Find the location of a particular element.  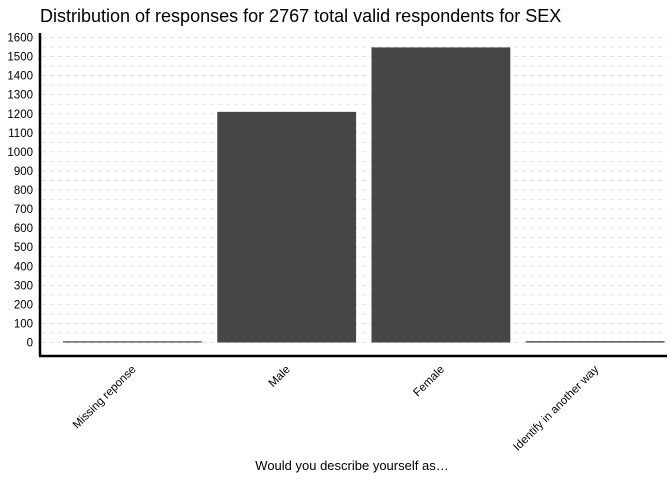

bar-male is located at coordinates (287, 227).